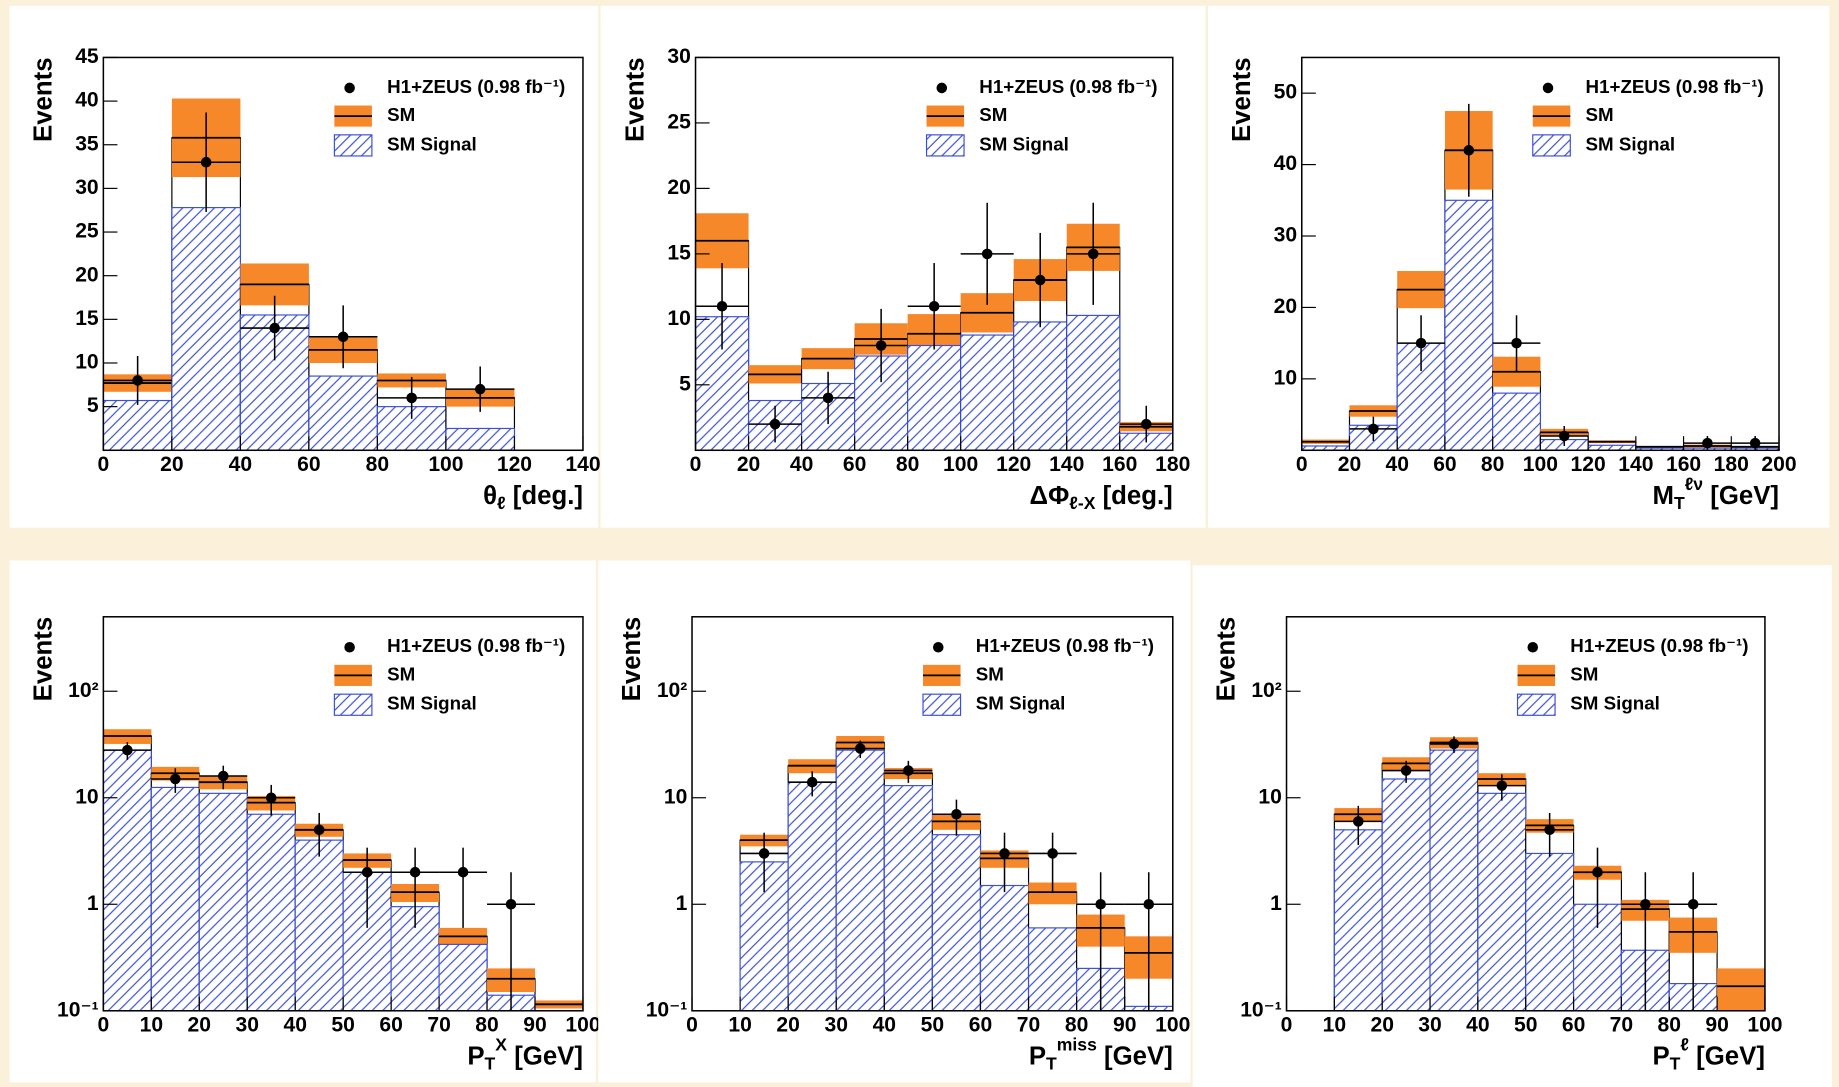  I want to click on y-tick-label: 50, so click(1285, 92).